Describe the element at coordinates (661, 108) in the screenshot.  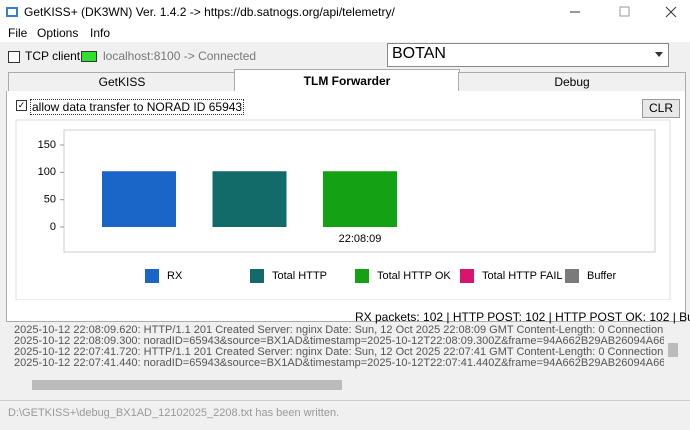
I see `clear-button: CLR` at that location.